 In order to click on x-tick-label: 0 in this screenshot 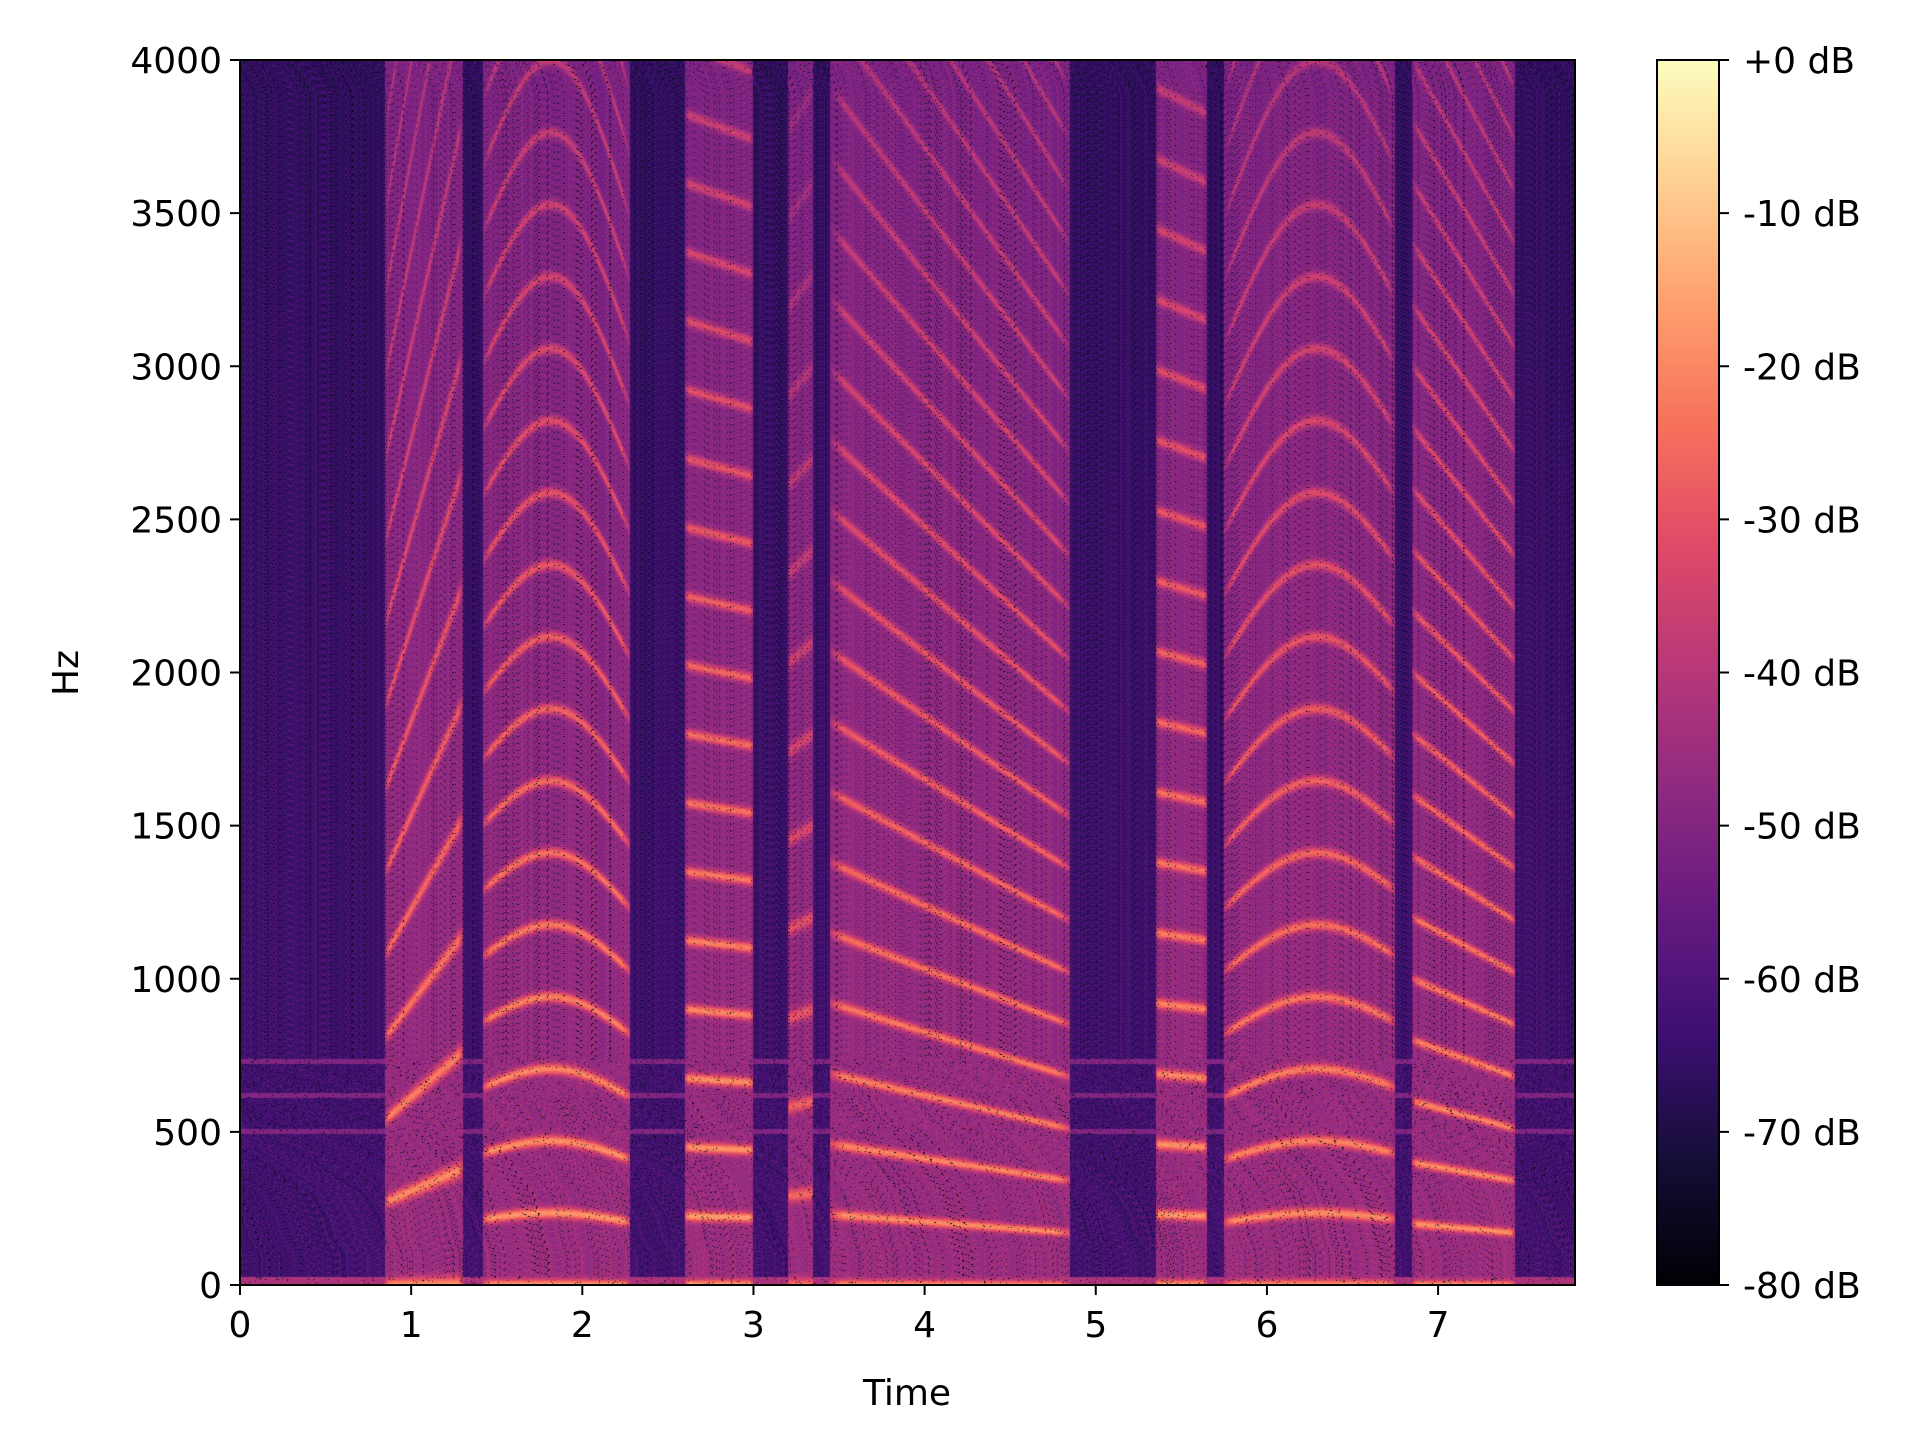, I will do `click(240, 1325)`.